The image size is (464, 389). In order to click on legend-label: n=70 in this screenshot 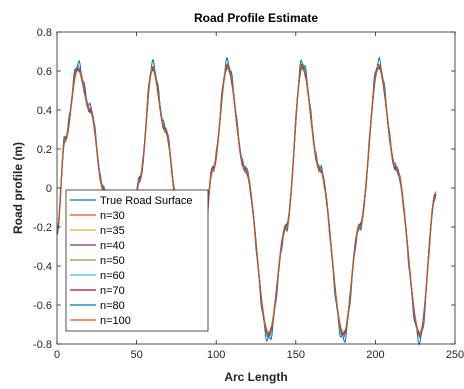, I will do `click(112, 291)`.